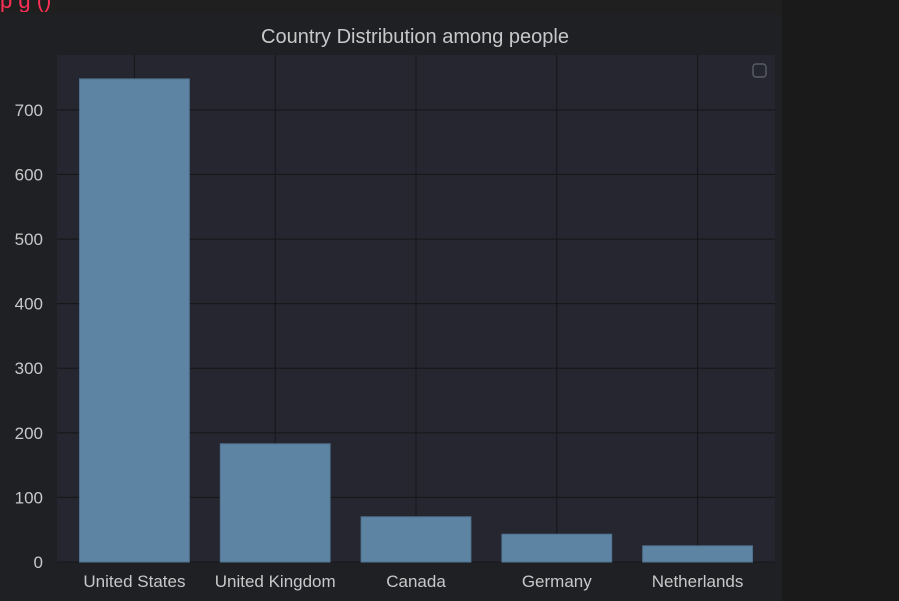 This screenshot has height=601, width=899. What do you see at coordinates (697, 554) in the screenshot?
I see `bar-netherlands` at bounding box center [697, 554].